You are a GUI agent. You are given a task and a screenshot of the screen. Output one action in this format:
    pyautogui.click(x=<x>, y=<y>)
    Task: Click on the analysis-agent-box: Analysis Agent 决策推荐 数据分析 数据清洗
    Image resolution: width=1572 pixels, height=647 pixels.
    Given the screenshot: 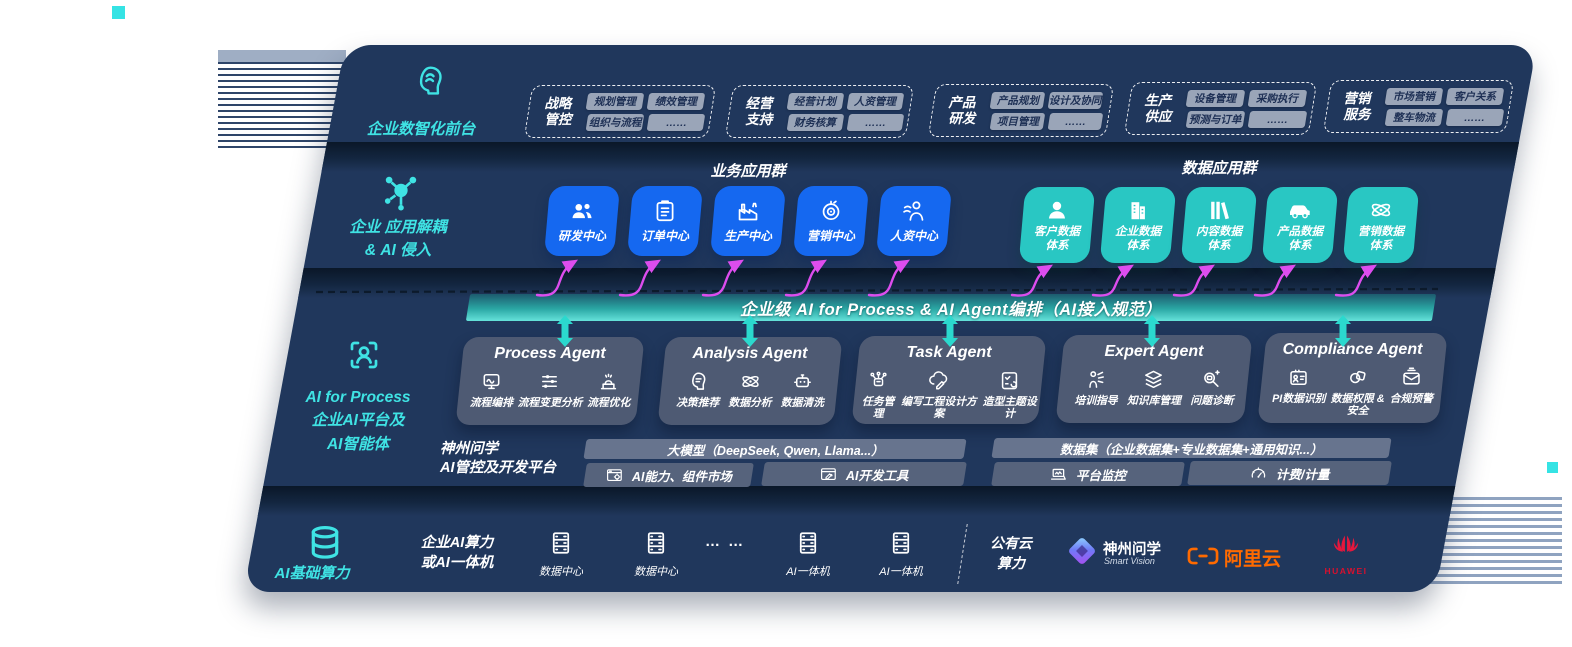 What is the action you would take?
    pyautogui.click(x=750, y=381)
    